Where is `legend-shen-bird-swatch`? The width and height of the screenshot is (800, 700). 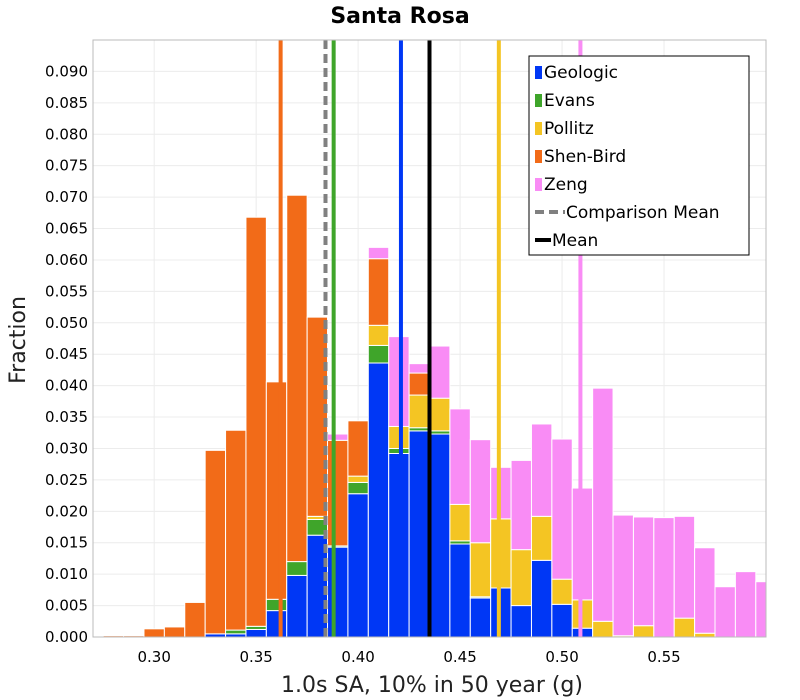 legend-shen-bird-swatch is located at coordinates (538, 156).